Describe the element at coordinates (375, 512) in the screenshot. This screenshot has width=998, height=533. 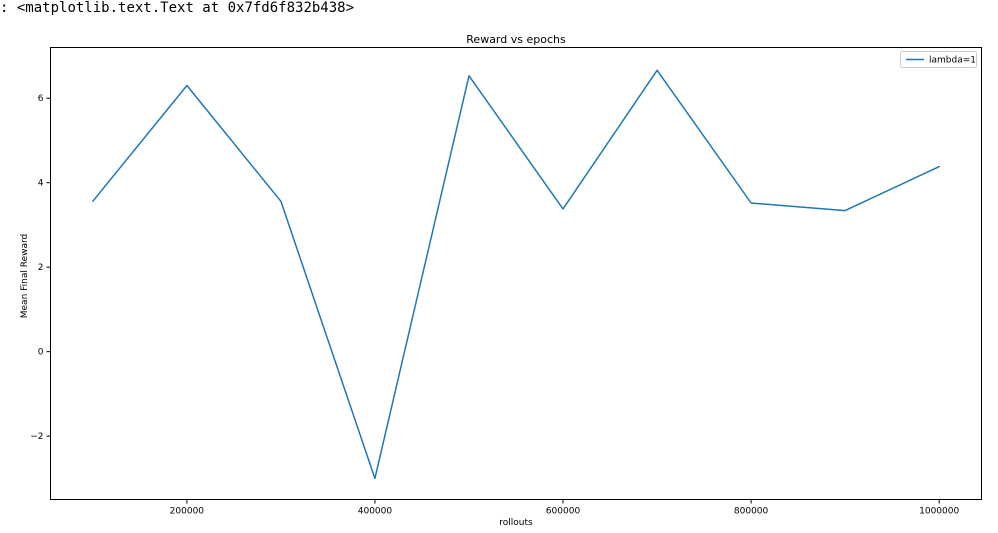
I see `x-tick-label: 400000` at that location.